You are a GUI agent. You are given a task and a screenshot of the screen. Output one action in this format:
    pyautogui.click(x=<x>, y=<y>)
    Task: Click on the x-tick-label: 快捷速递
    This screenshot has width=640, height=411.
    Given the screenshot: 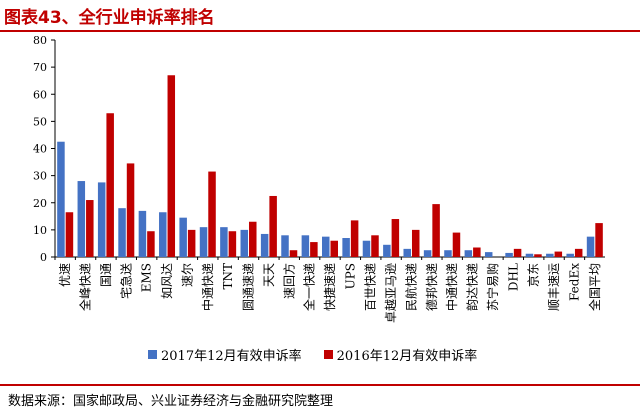 What is the action you would take?
    pyautogui.click(x=330, y=287)
    